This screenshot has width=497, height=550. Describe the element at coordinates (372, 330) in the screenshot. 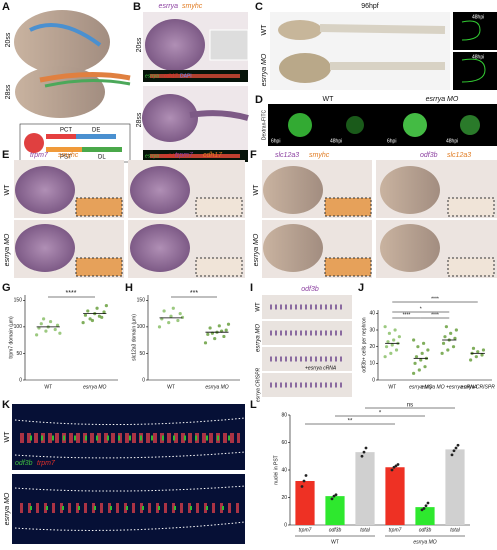

I see `y-tick-label: 30` at that location.